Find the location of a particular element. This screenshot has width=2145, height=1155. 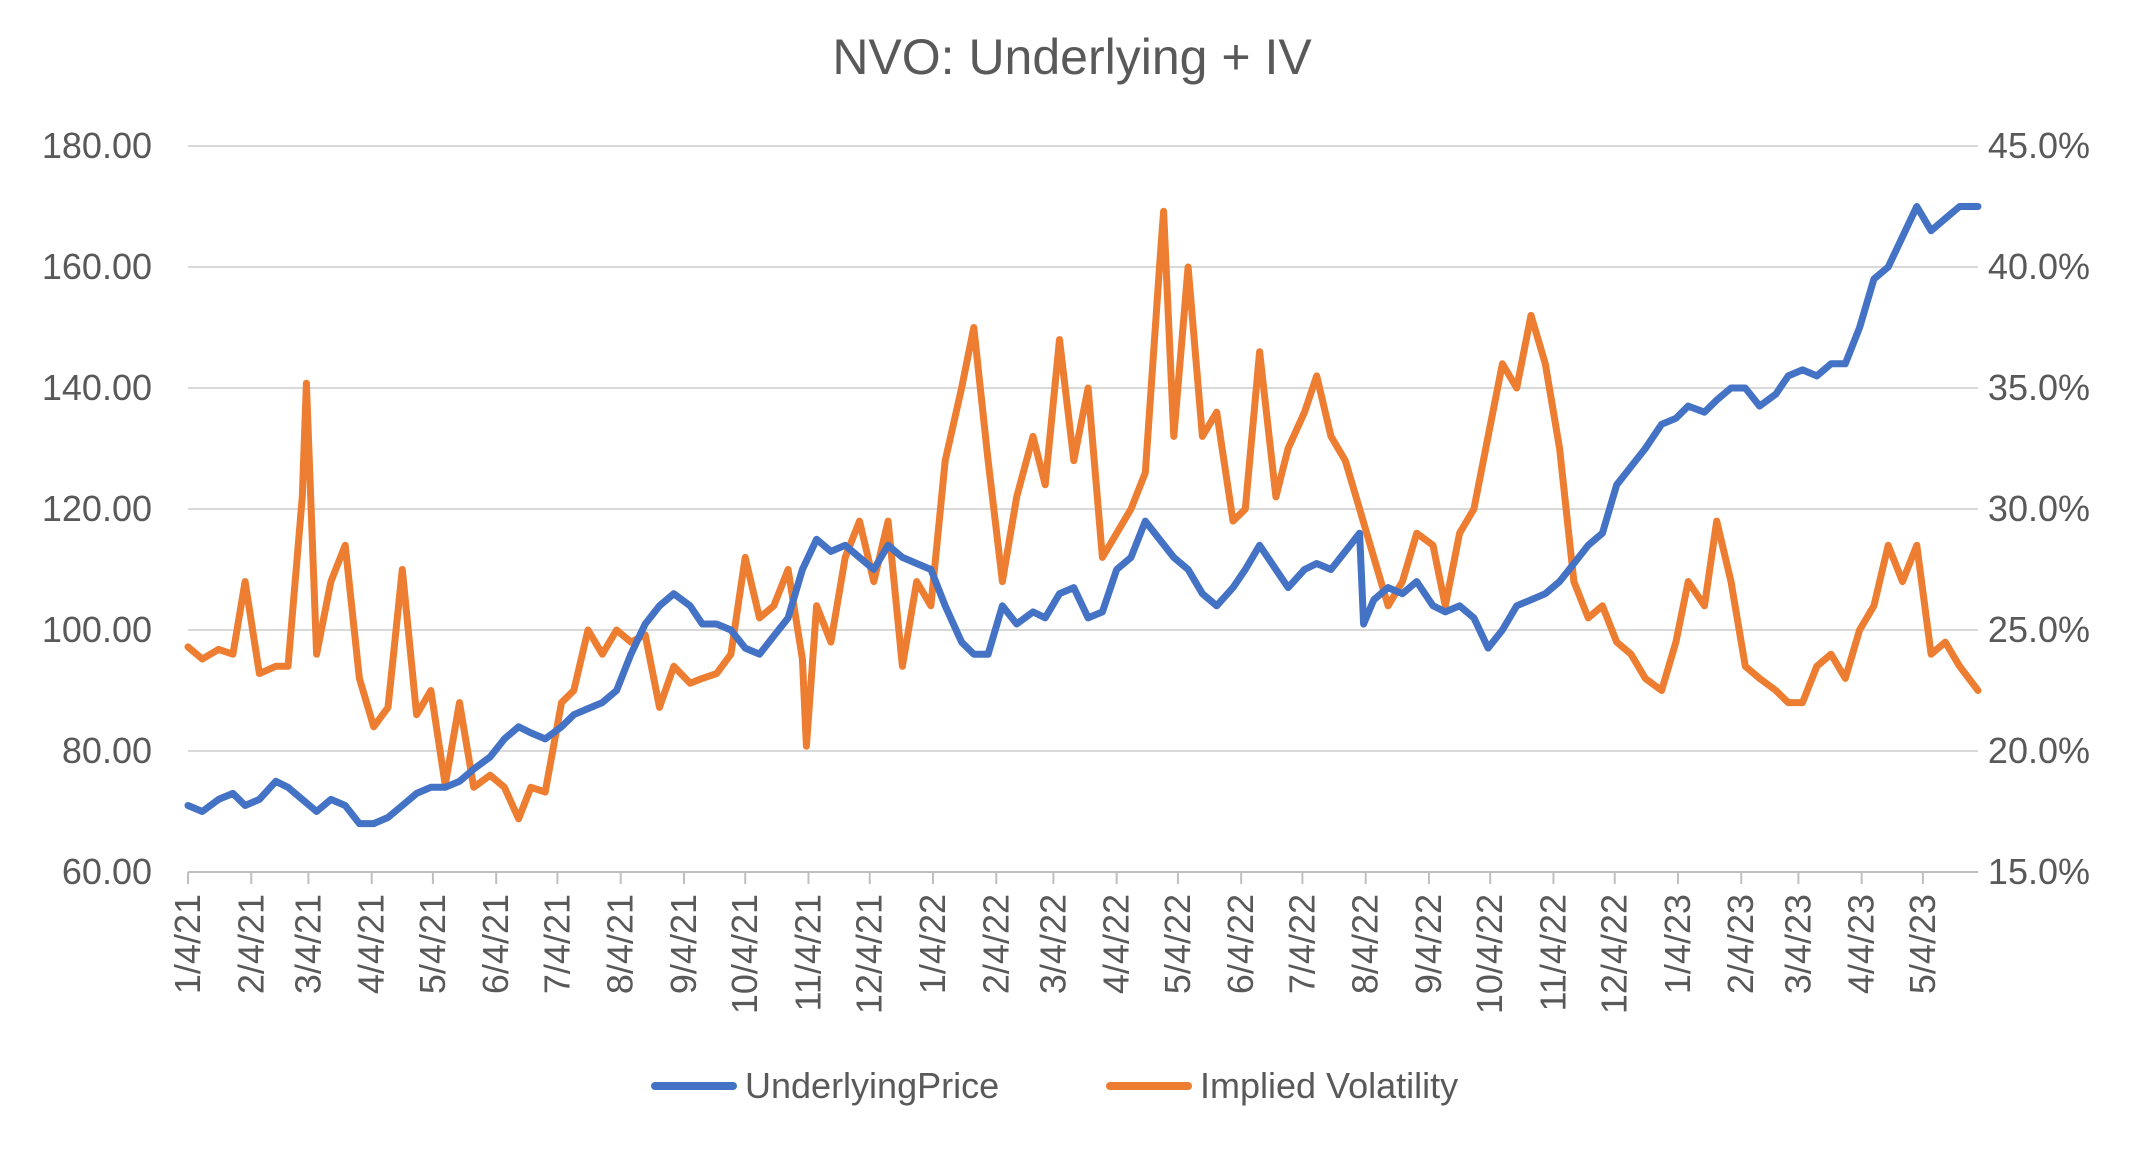

x-tick-label: 1/4/21 is located at coordinates (187, 944).